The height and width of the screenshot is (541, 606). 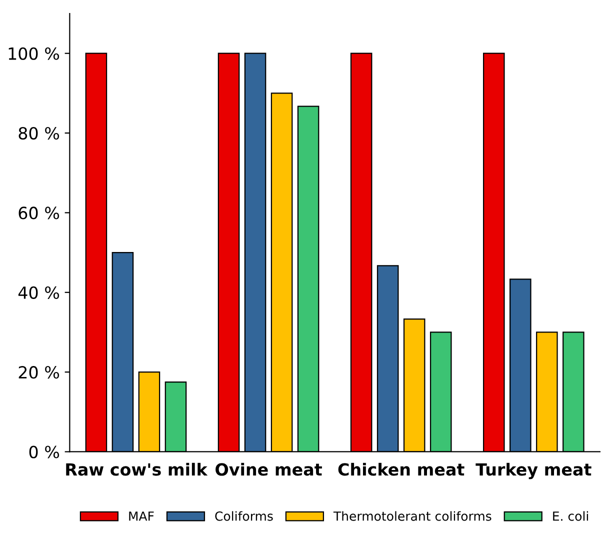 I want to click on y-tick-label: 0 %, so click(x=44, y=452).